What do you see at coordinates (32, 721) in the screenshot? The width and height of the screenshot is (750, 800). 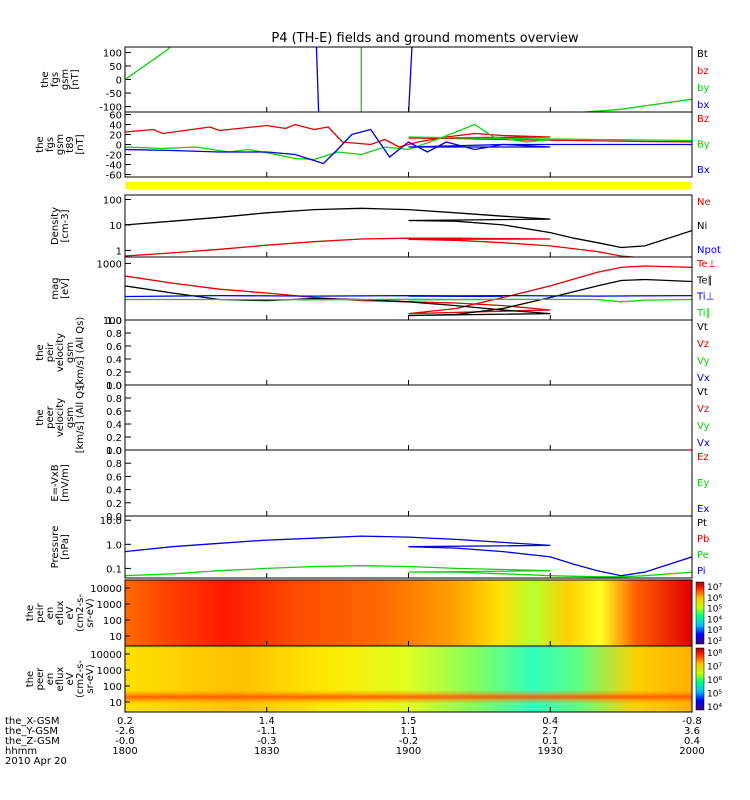 I see `x-row-label: the_X-GSM` at bounding box center [32, 721].